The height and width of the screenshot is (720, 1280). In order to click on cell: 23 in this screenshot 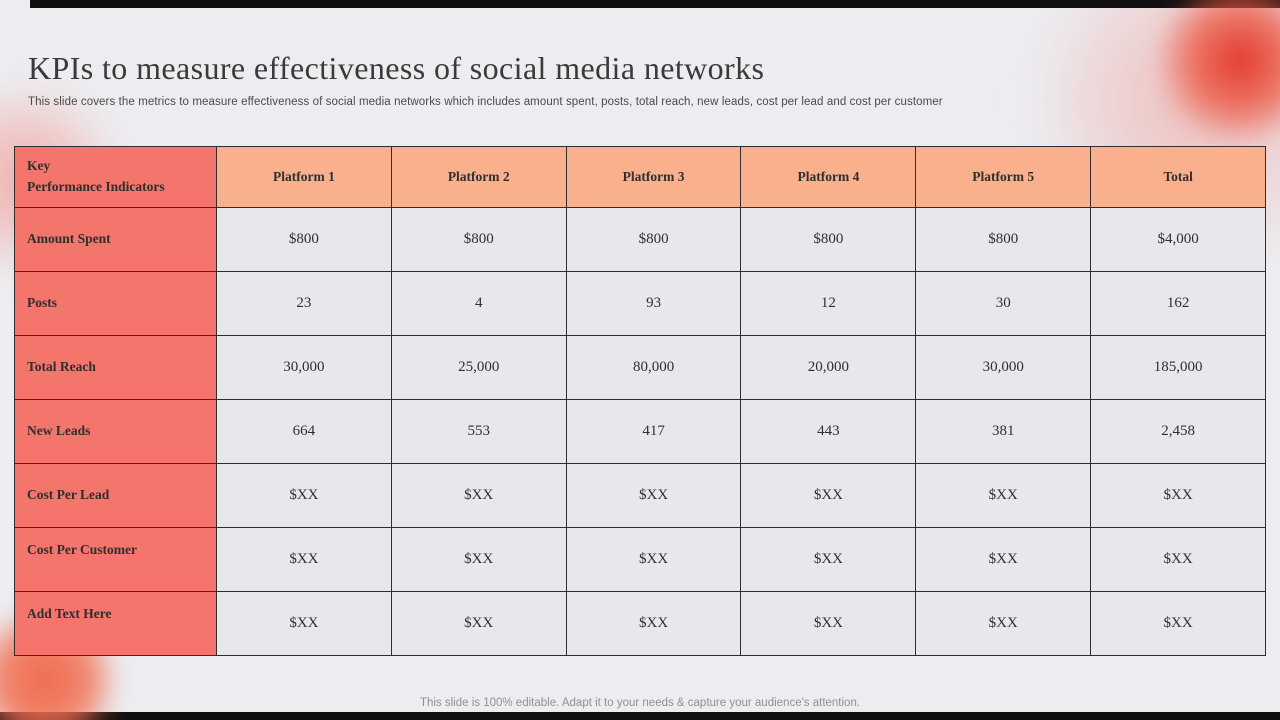, I will do `click(304, 303)`.